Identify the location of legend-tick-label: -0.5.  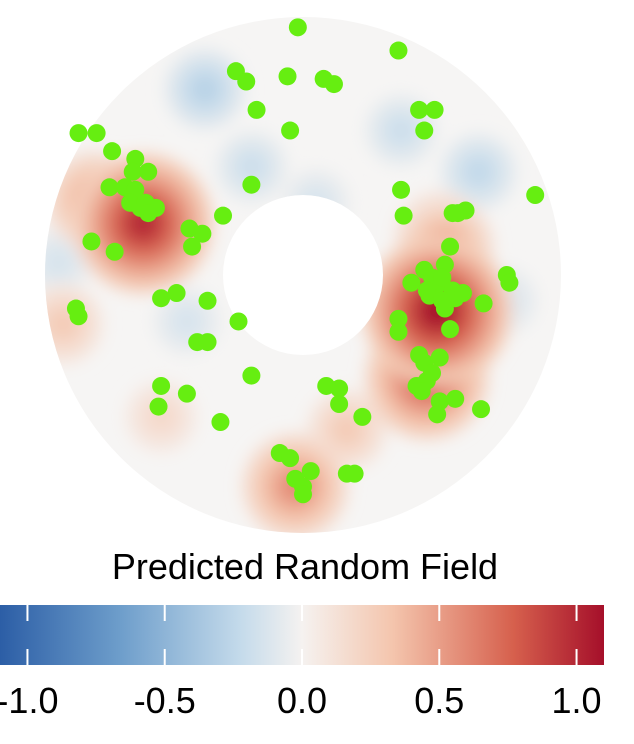
(164, 700).